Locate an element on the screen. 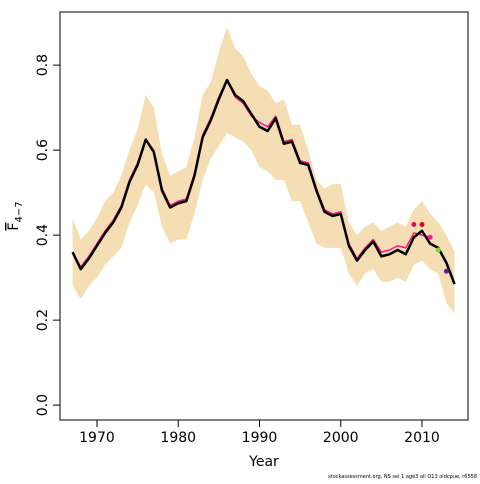 The width and height of the screenshot is (480, 484). x-tick-label: 1970 is located at coordinates (97, 438).